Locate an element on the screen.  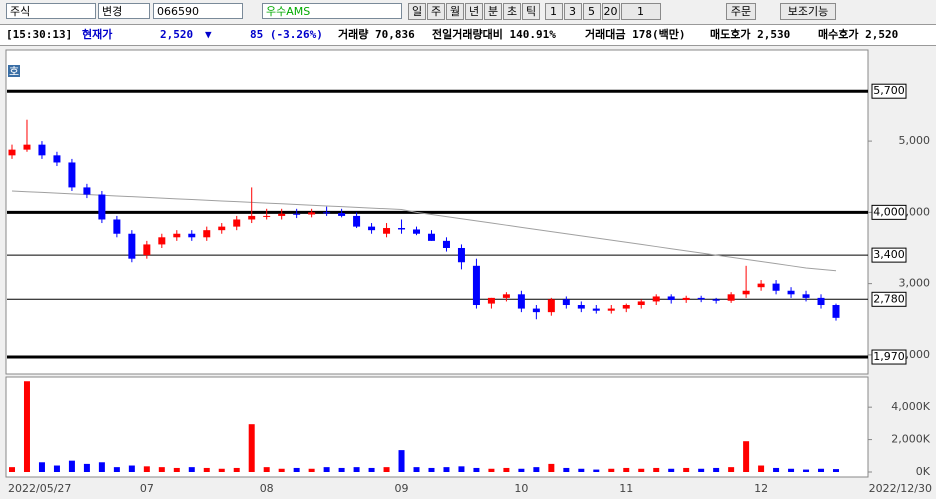
x-tick-label: 07 is located at coordinates (147, 488).